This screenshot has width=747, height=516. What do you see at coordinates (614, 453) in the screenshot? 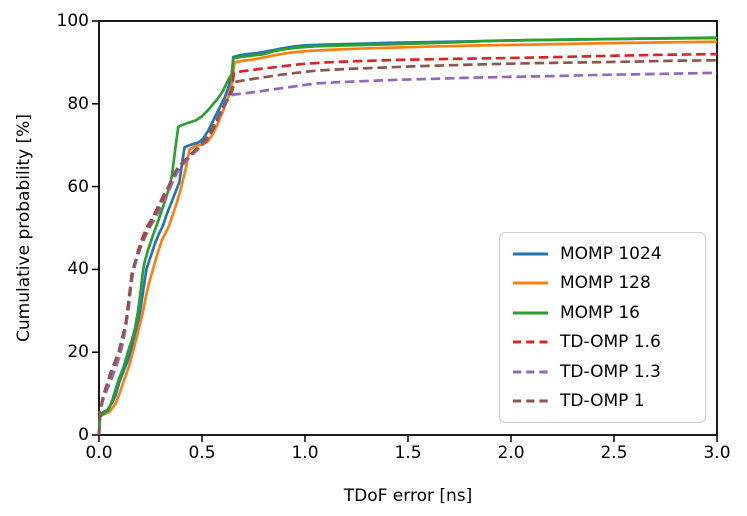
I see `x-tick-label: 2.5` at bounding box center [614, 453].